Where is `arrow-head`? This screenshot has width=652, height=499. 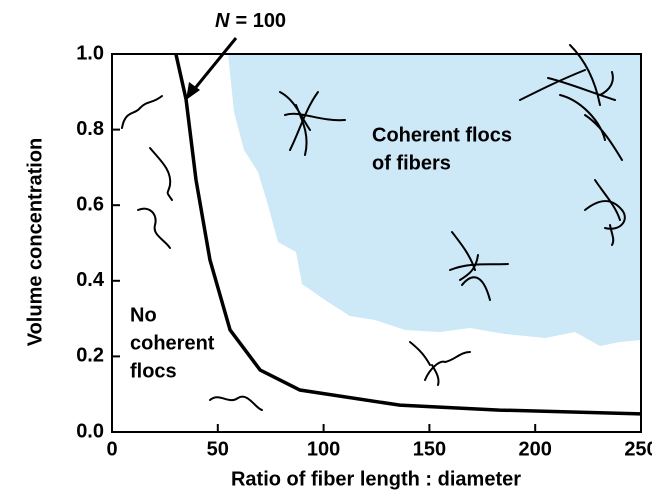 arrow-head is located at coordinates (193, 91).